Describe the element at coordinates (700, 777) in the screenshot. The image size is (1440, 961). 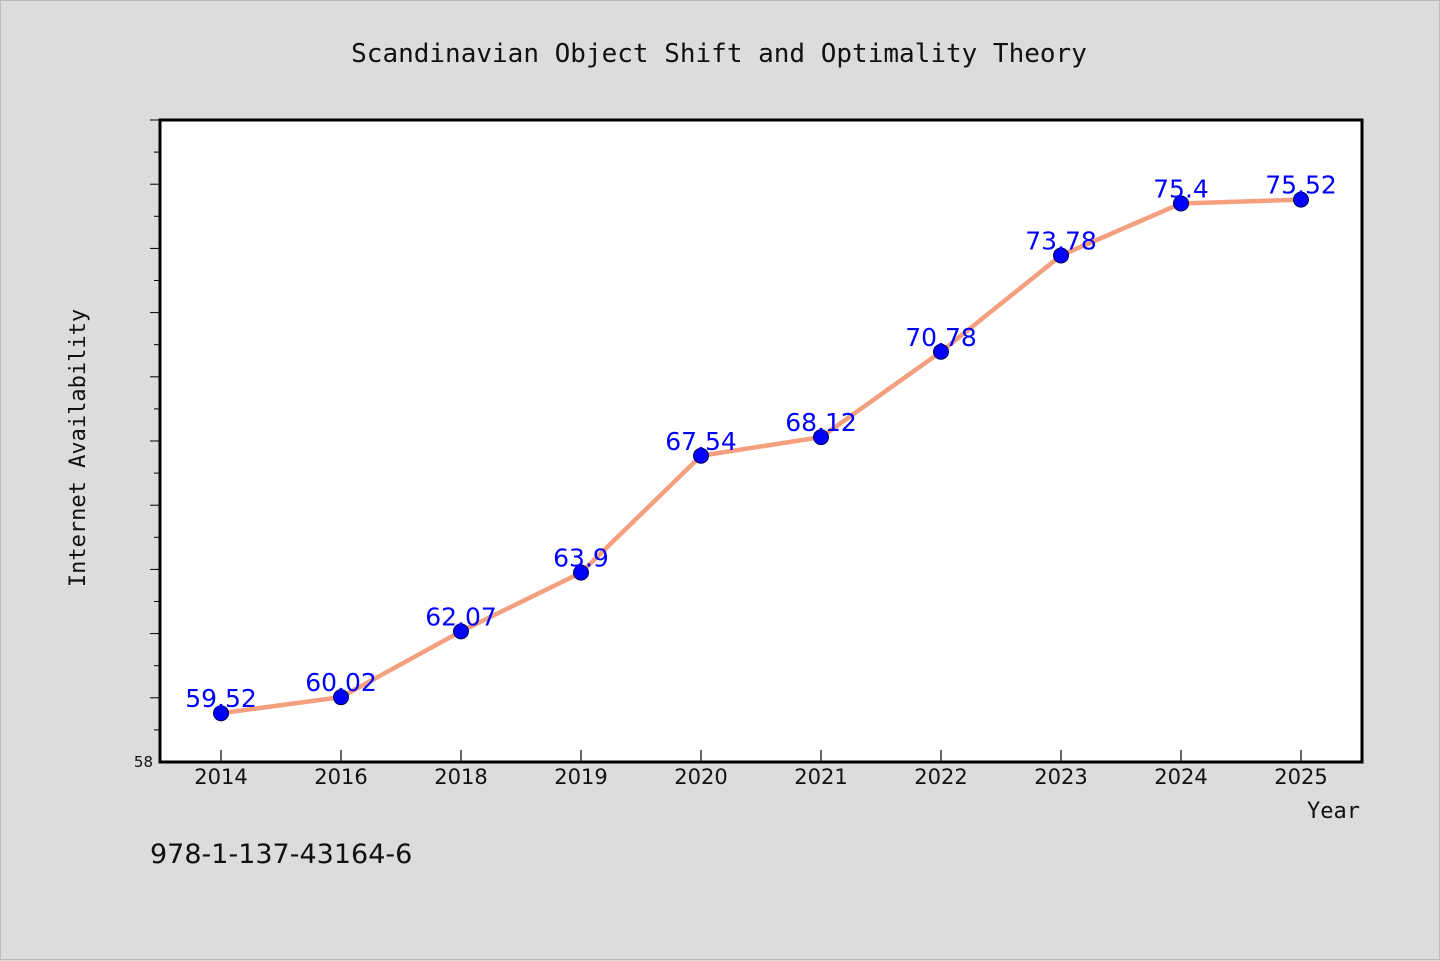
I see `x-tick-label: 2020` at that location.